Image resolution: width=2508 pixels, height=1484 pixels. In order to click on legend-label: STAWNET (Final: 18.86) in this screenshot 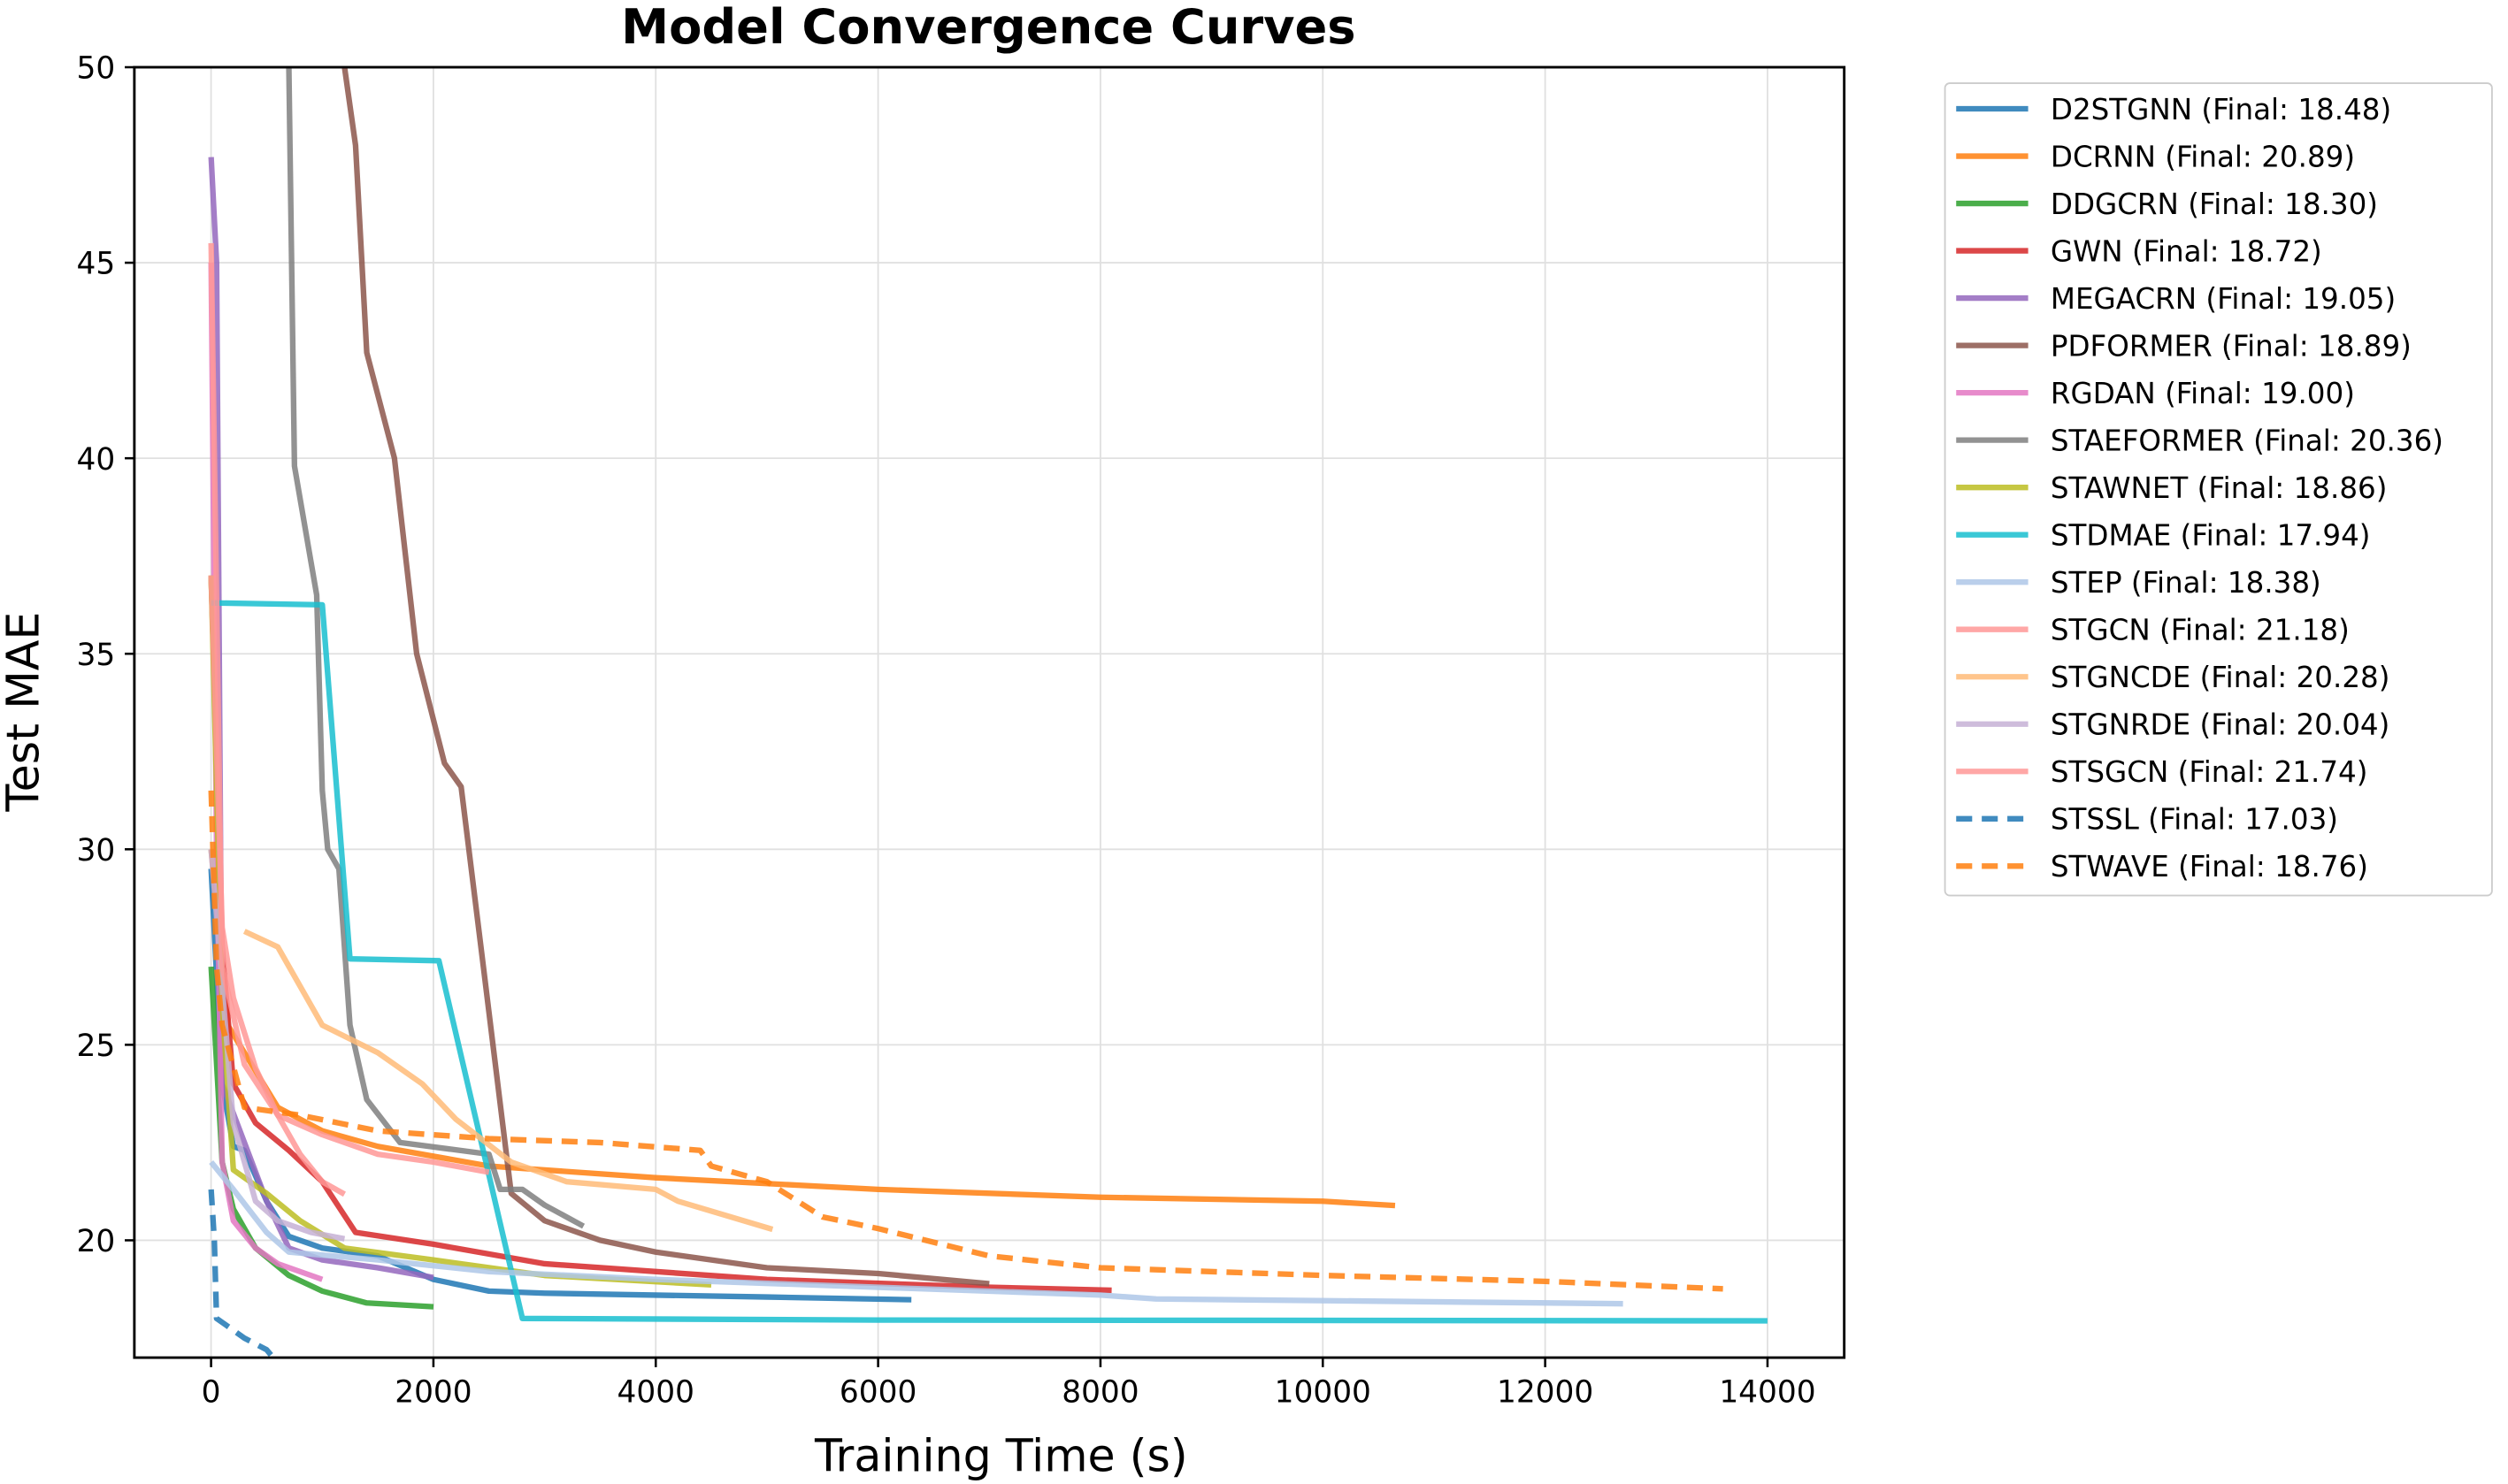, I will do `click(2219, 488)`.